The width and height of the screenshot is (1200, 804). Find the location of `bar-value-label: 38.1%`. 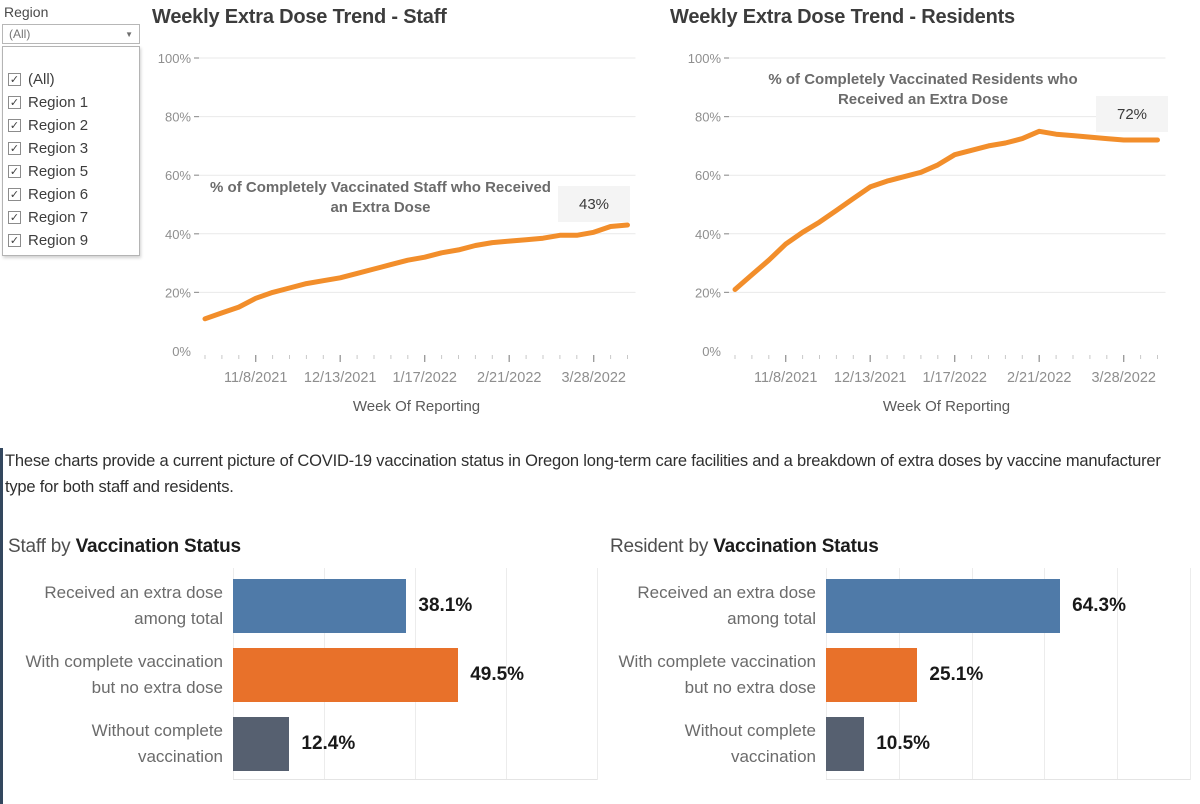

bar-value-label: 38.1% is located at coordinates (445, 605).